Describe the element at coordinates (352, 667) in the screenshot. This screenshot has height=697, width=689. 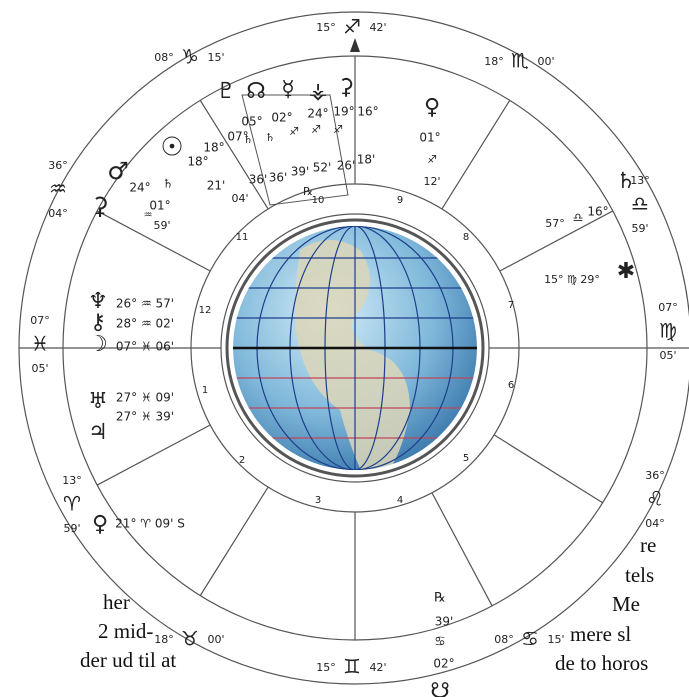
I see `sign-glyph: ♊` at that location.